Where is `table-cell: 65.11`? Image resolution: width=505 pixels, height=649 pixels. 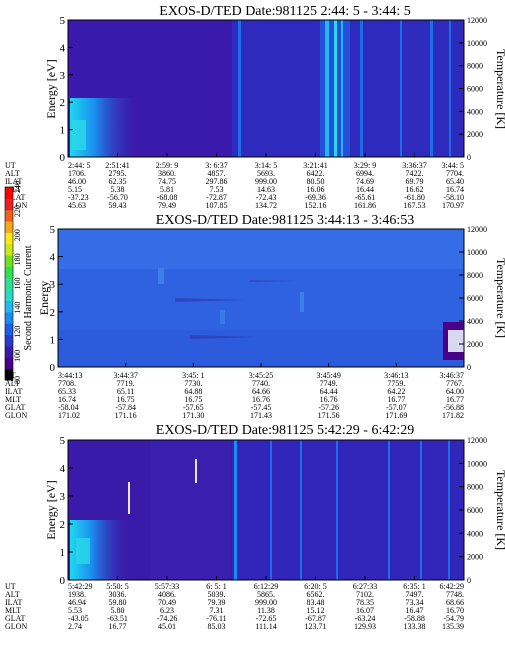
table-cell: 65.11 is located at coordinates (126, 391).